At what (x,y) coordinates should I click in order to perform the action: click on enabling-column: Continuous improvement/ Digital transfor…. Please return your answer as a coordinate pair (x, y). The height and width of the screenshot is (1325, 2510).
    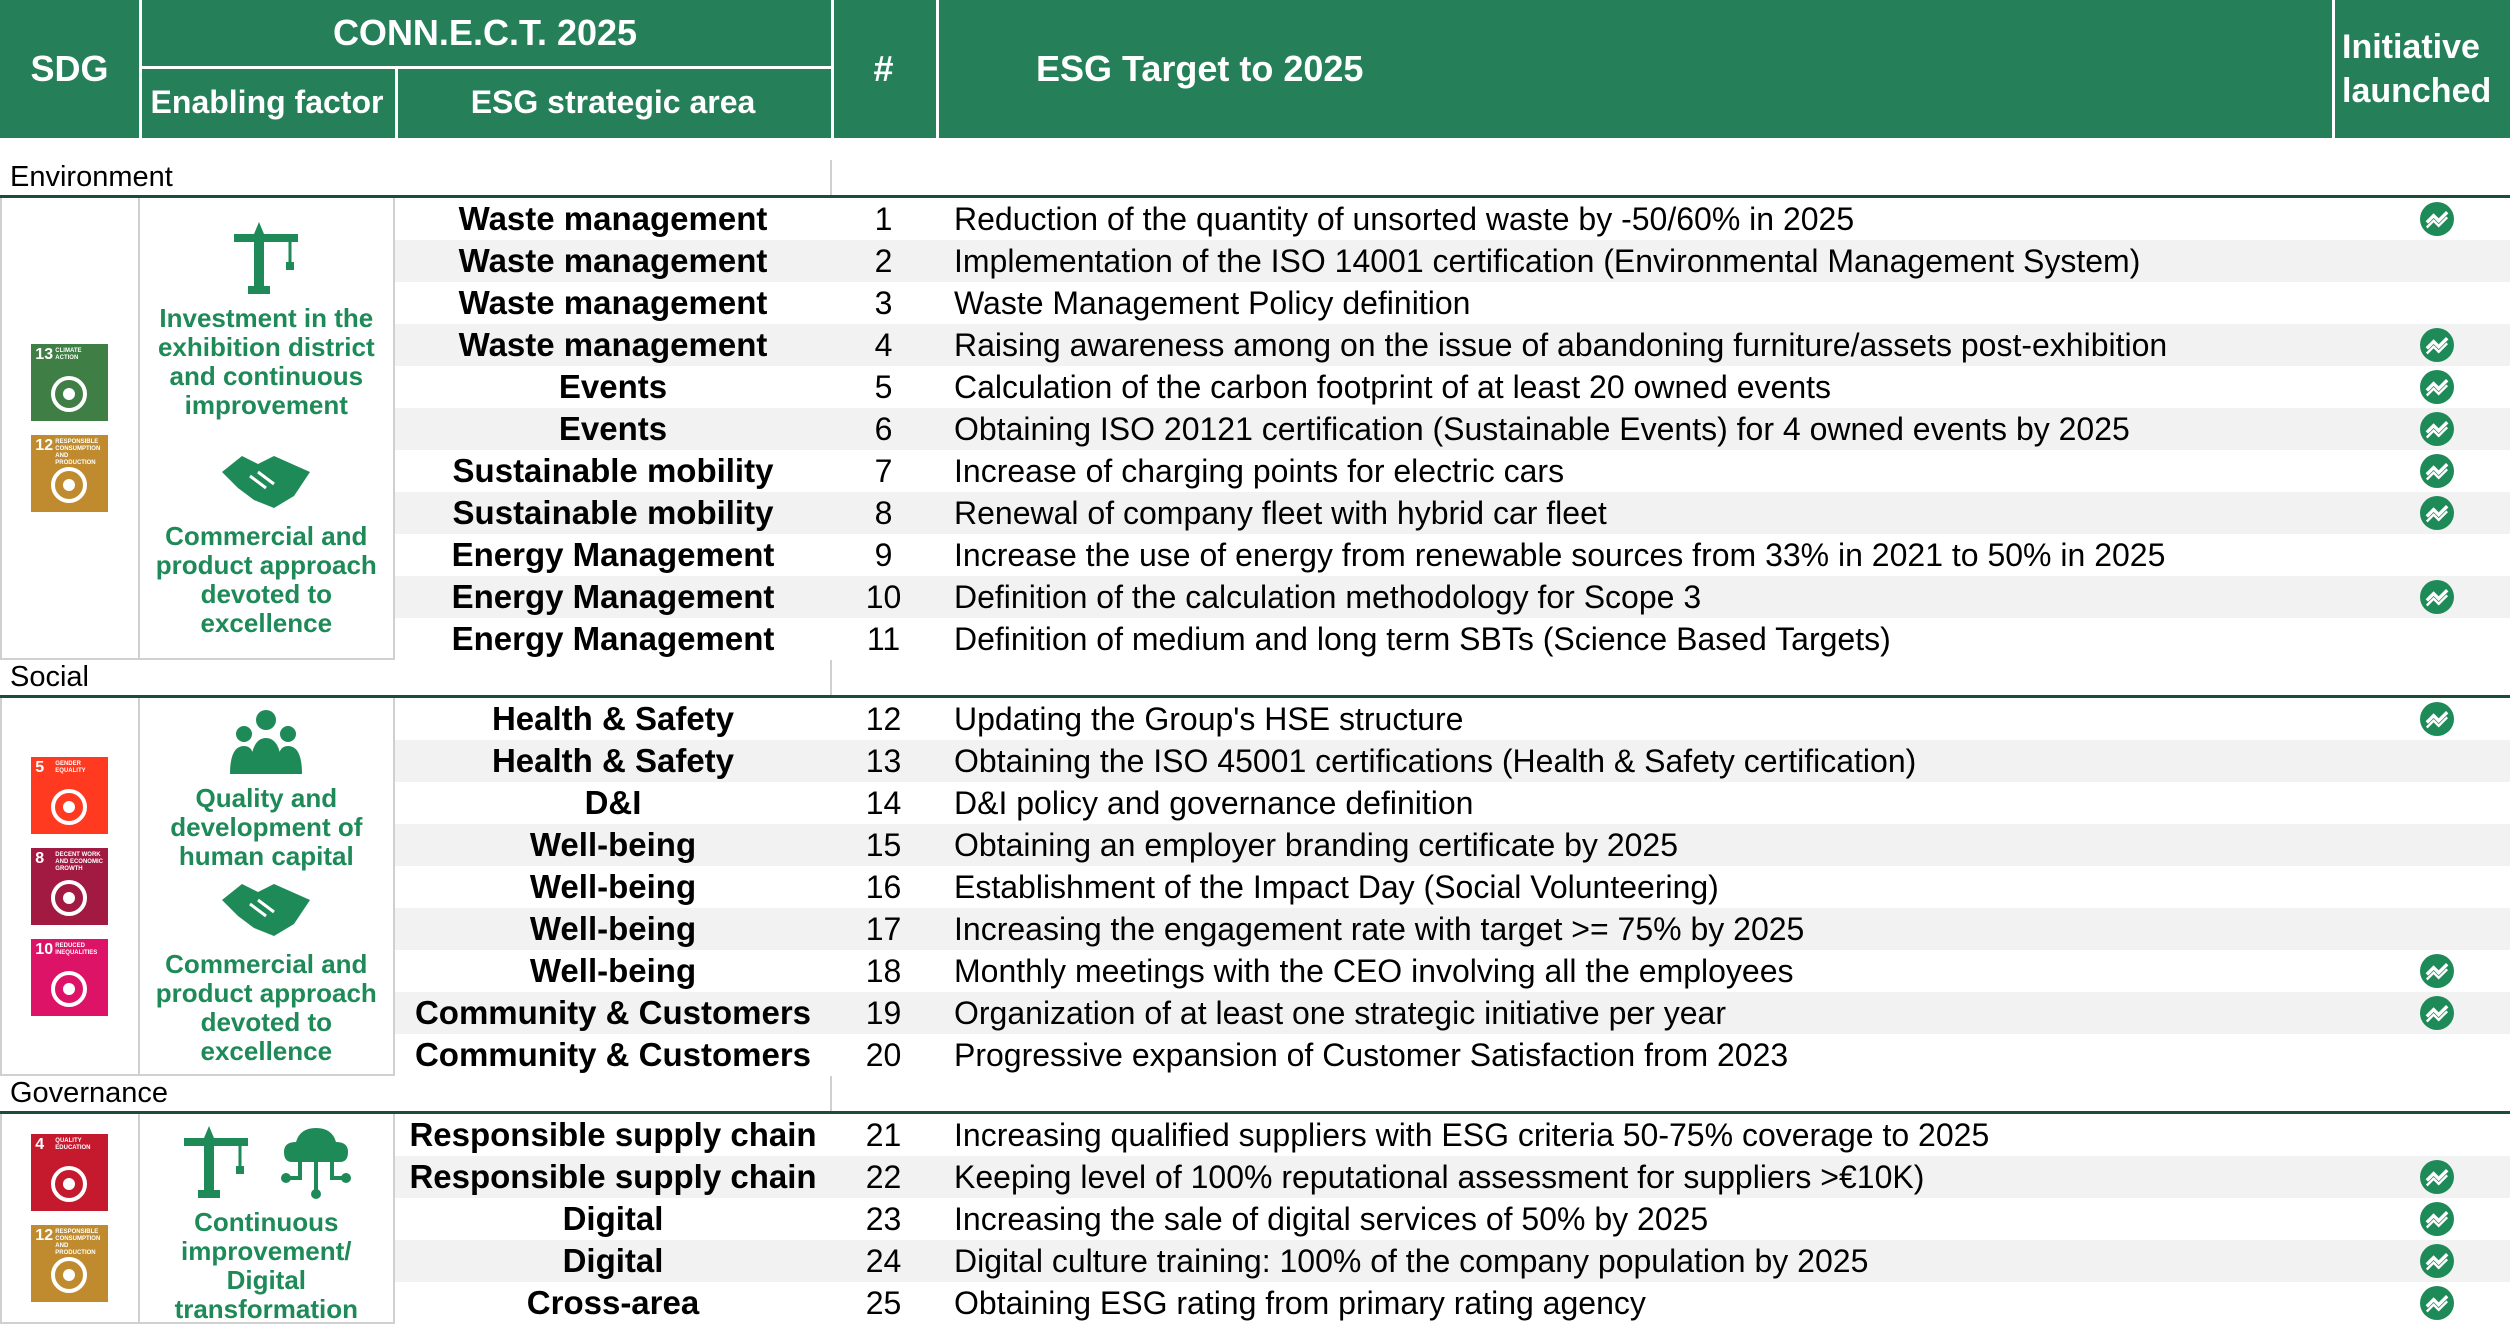
    Looking at the image, I should click on (266, 1219).